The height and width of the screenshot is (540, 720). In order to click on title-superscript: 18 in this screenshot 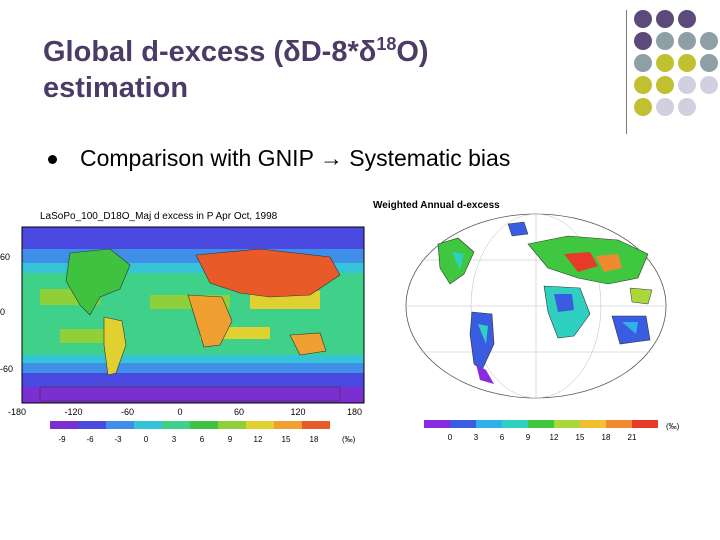, I will do `click(386, 44)`.